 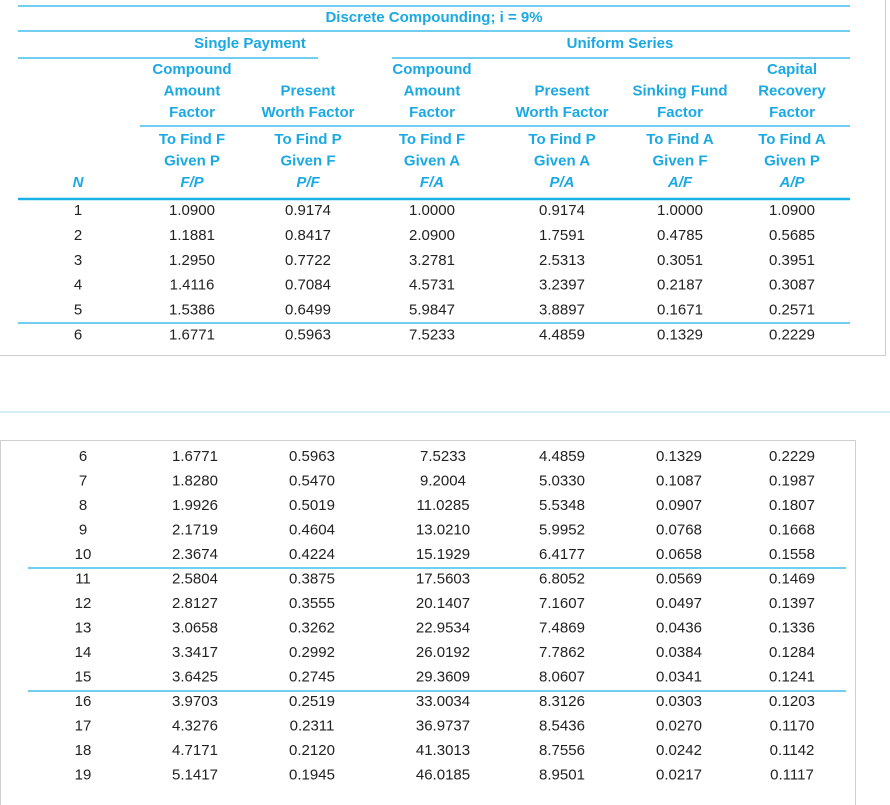 I want to click on cell: 3.0658, so click(x=195, y=627).